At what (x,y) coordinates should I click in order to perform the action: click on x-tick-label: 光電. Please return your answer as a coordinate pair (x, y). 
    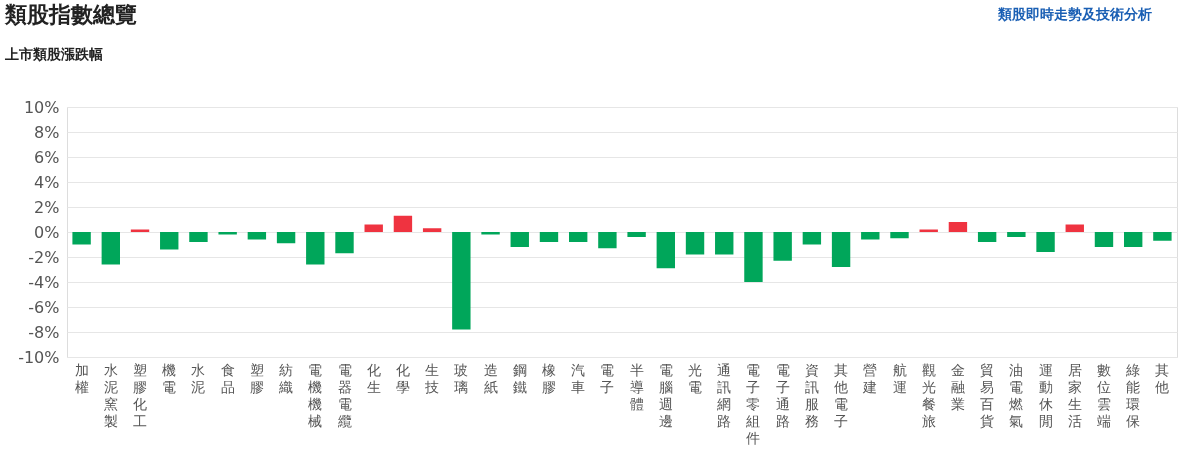
    Looking at the image, I should click on (695, 378).